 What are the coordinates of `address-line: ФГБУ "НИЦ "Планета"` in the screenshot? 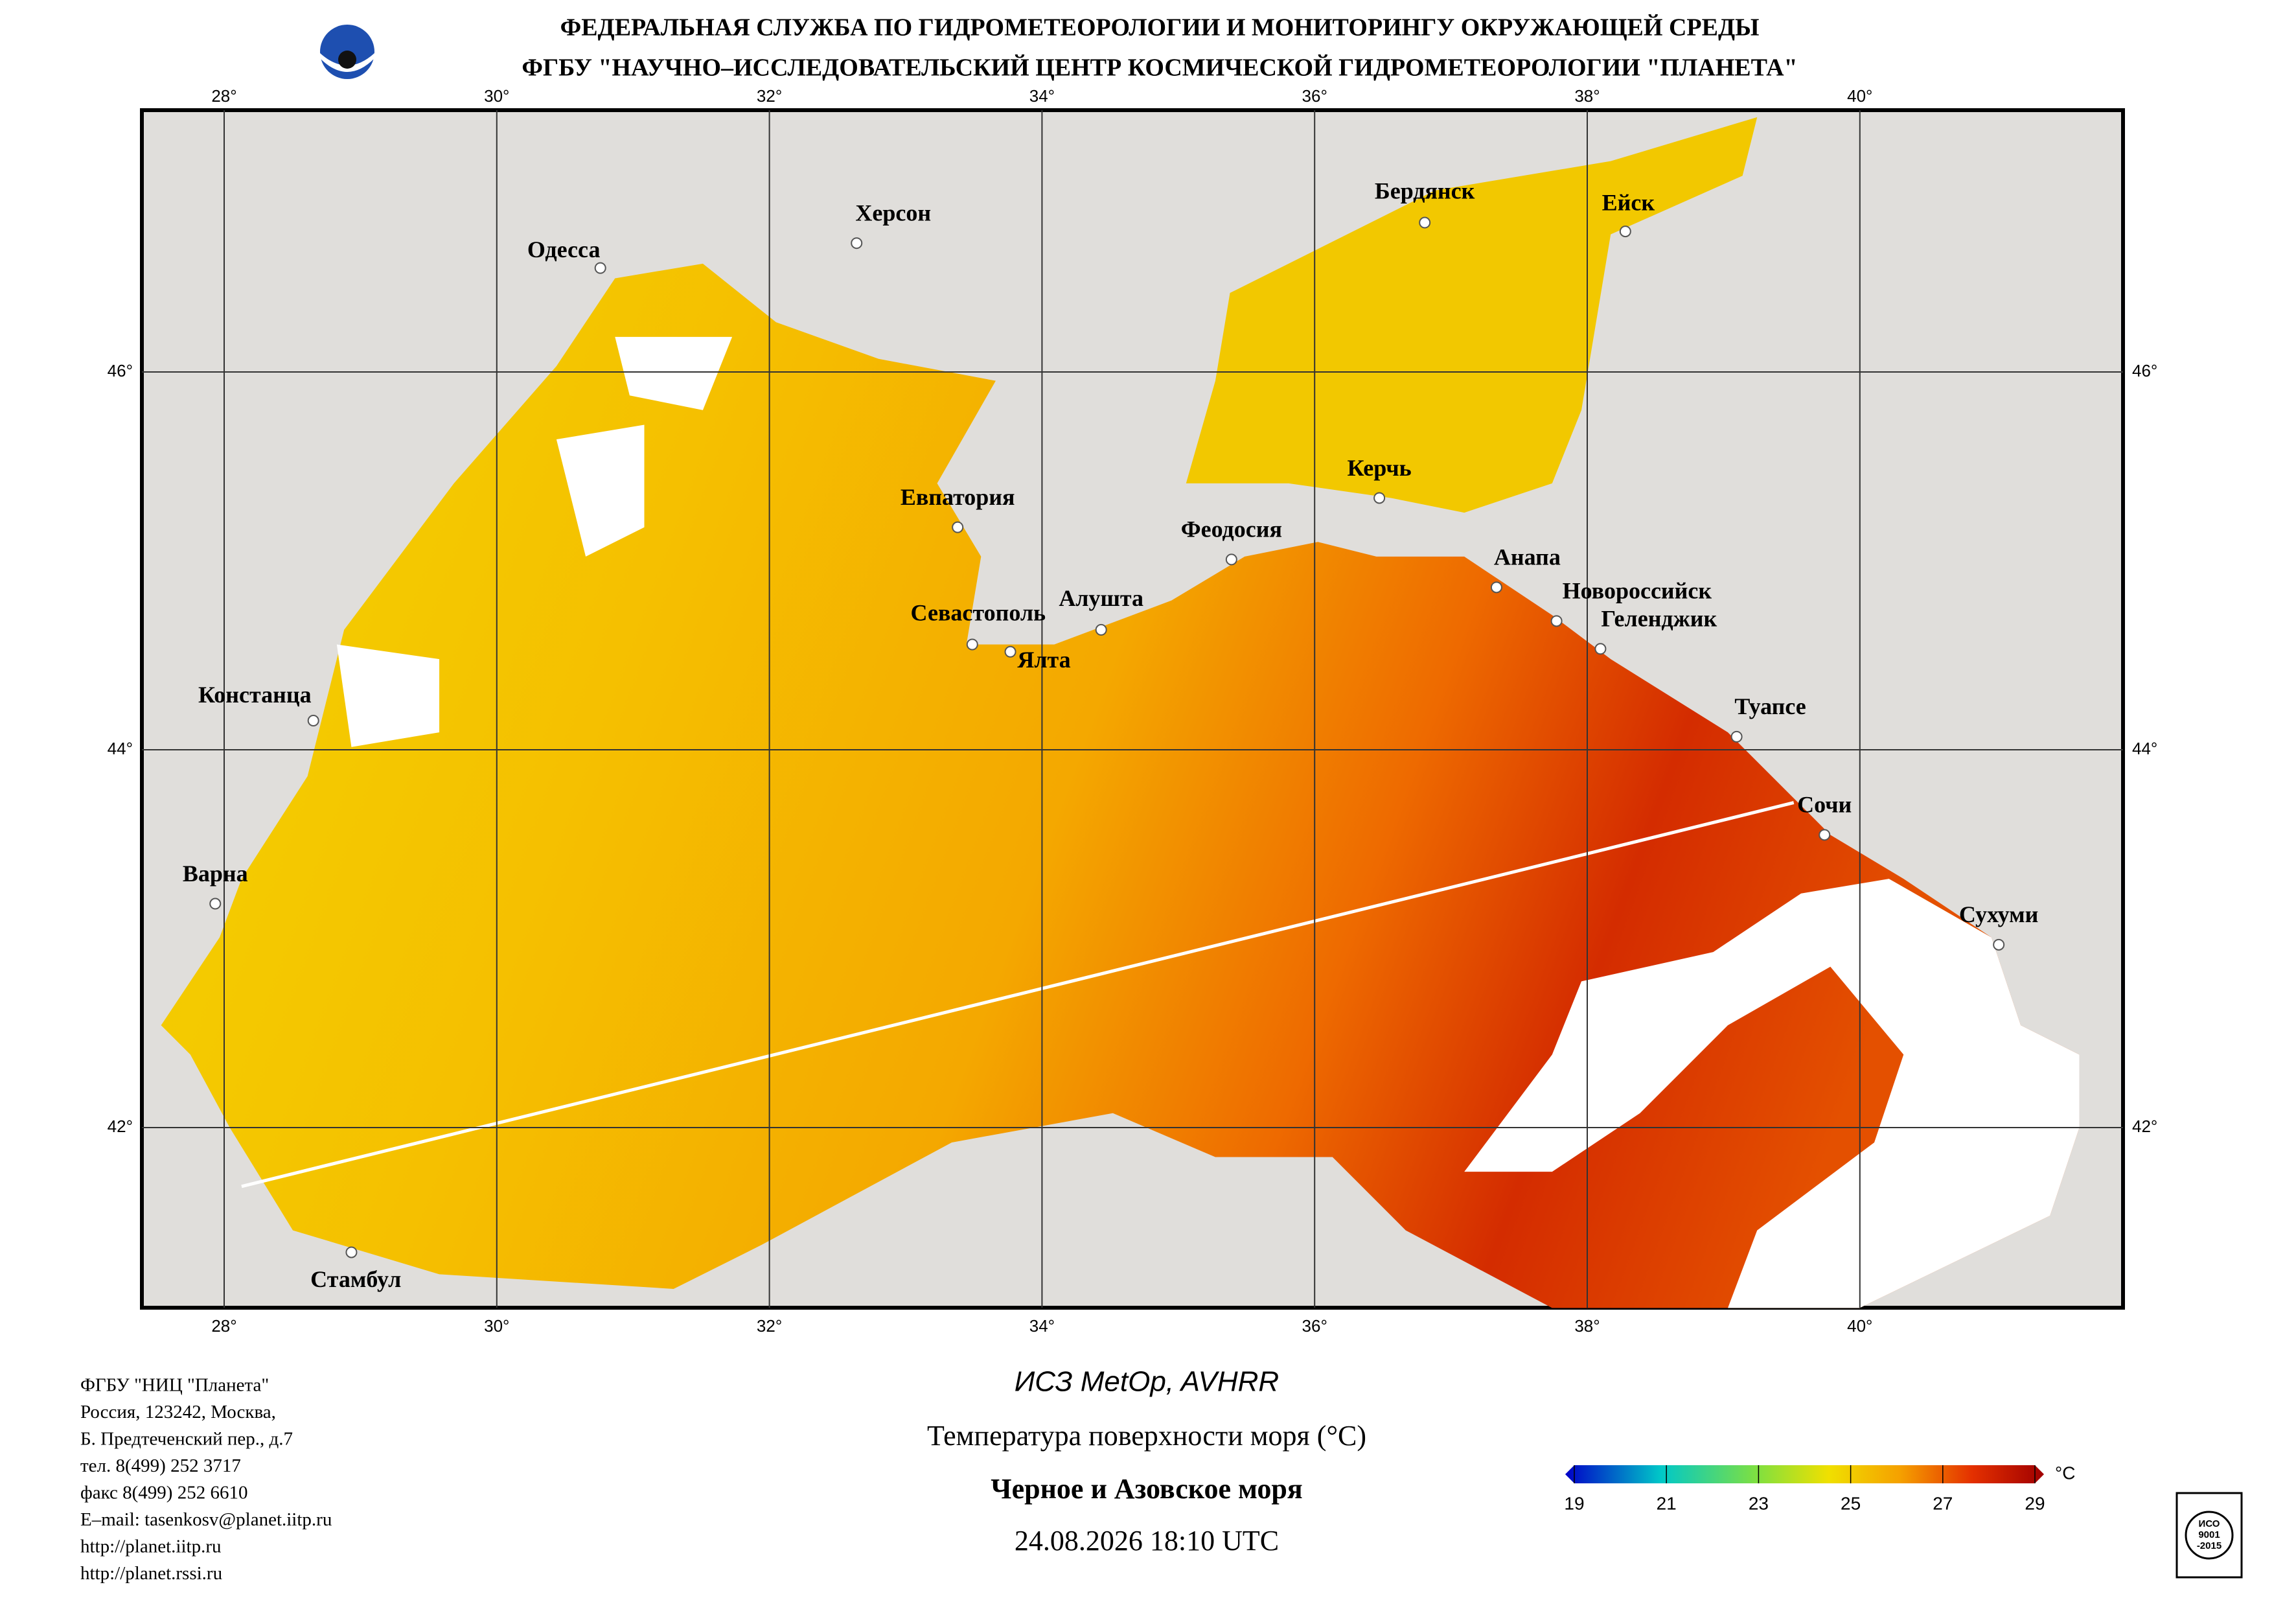 It's located at (174, 1385).